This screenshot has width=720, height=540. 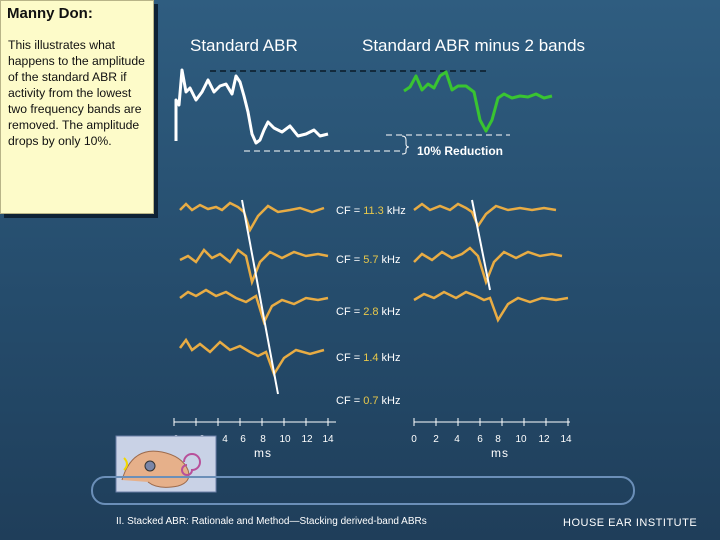 What do you see at coordinates (125, 464) in the screenshot?
I see `sound-wave-icon` at bounding box center [125, 464].